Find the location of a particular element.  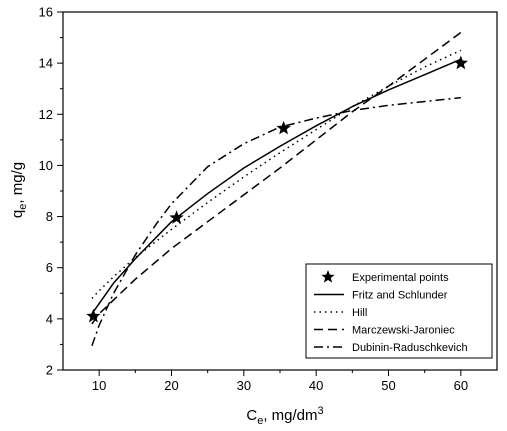

x-tick-label: 10 is located at coordinates (99, 385).